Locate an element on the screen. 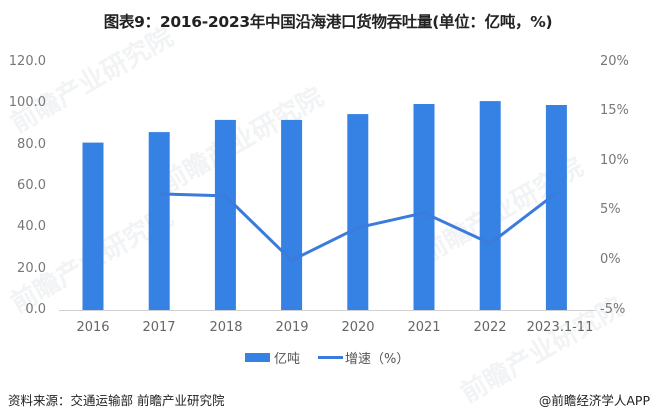 The width and height of the screenshot is (656, 418). x-axis-tick: 2022 is located at coordinates (490, 327).